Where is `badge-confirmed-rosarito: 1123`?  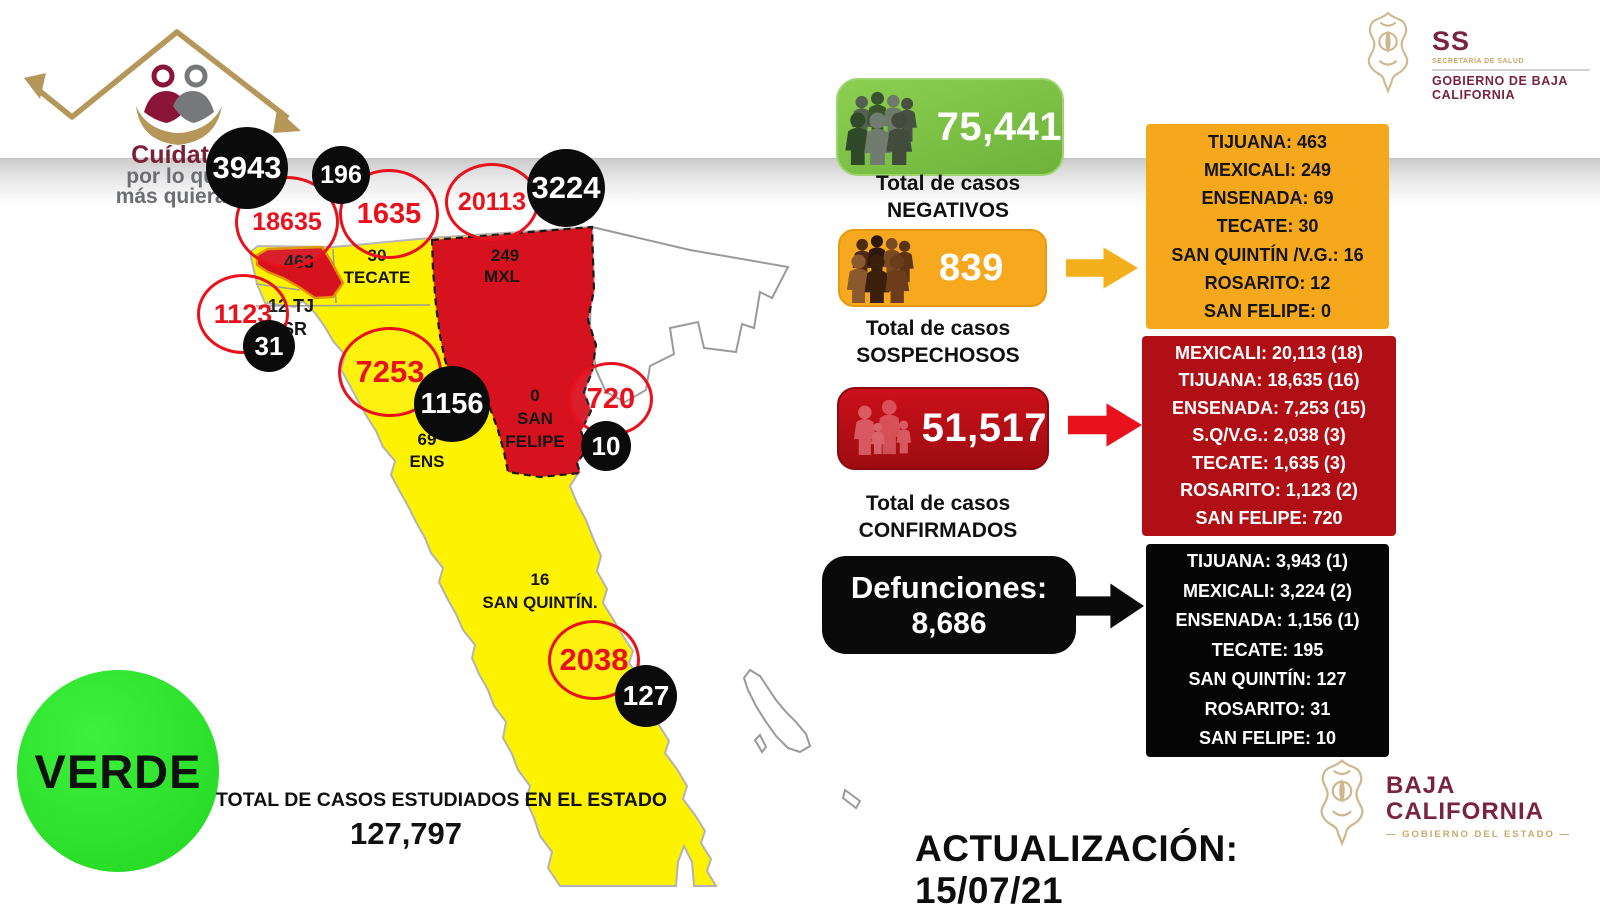 badge-confirmed-rosarito: 1123 is located at coordinates (243, 314).